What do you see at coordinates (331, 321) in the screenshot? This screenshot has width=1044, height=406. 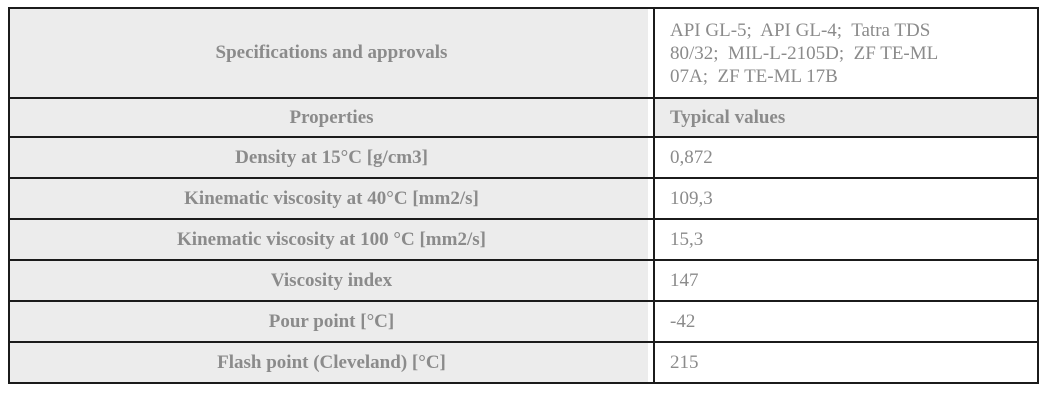 I see `property-label: Pour point [°C]` at bounding box center [331, 321].